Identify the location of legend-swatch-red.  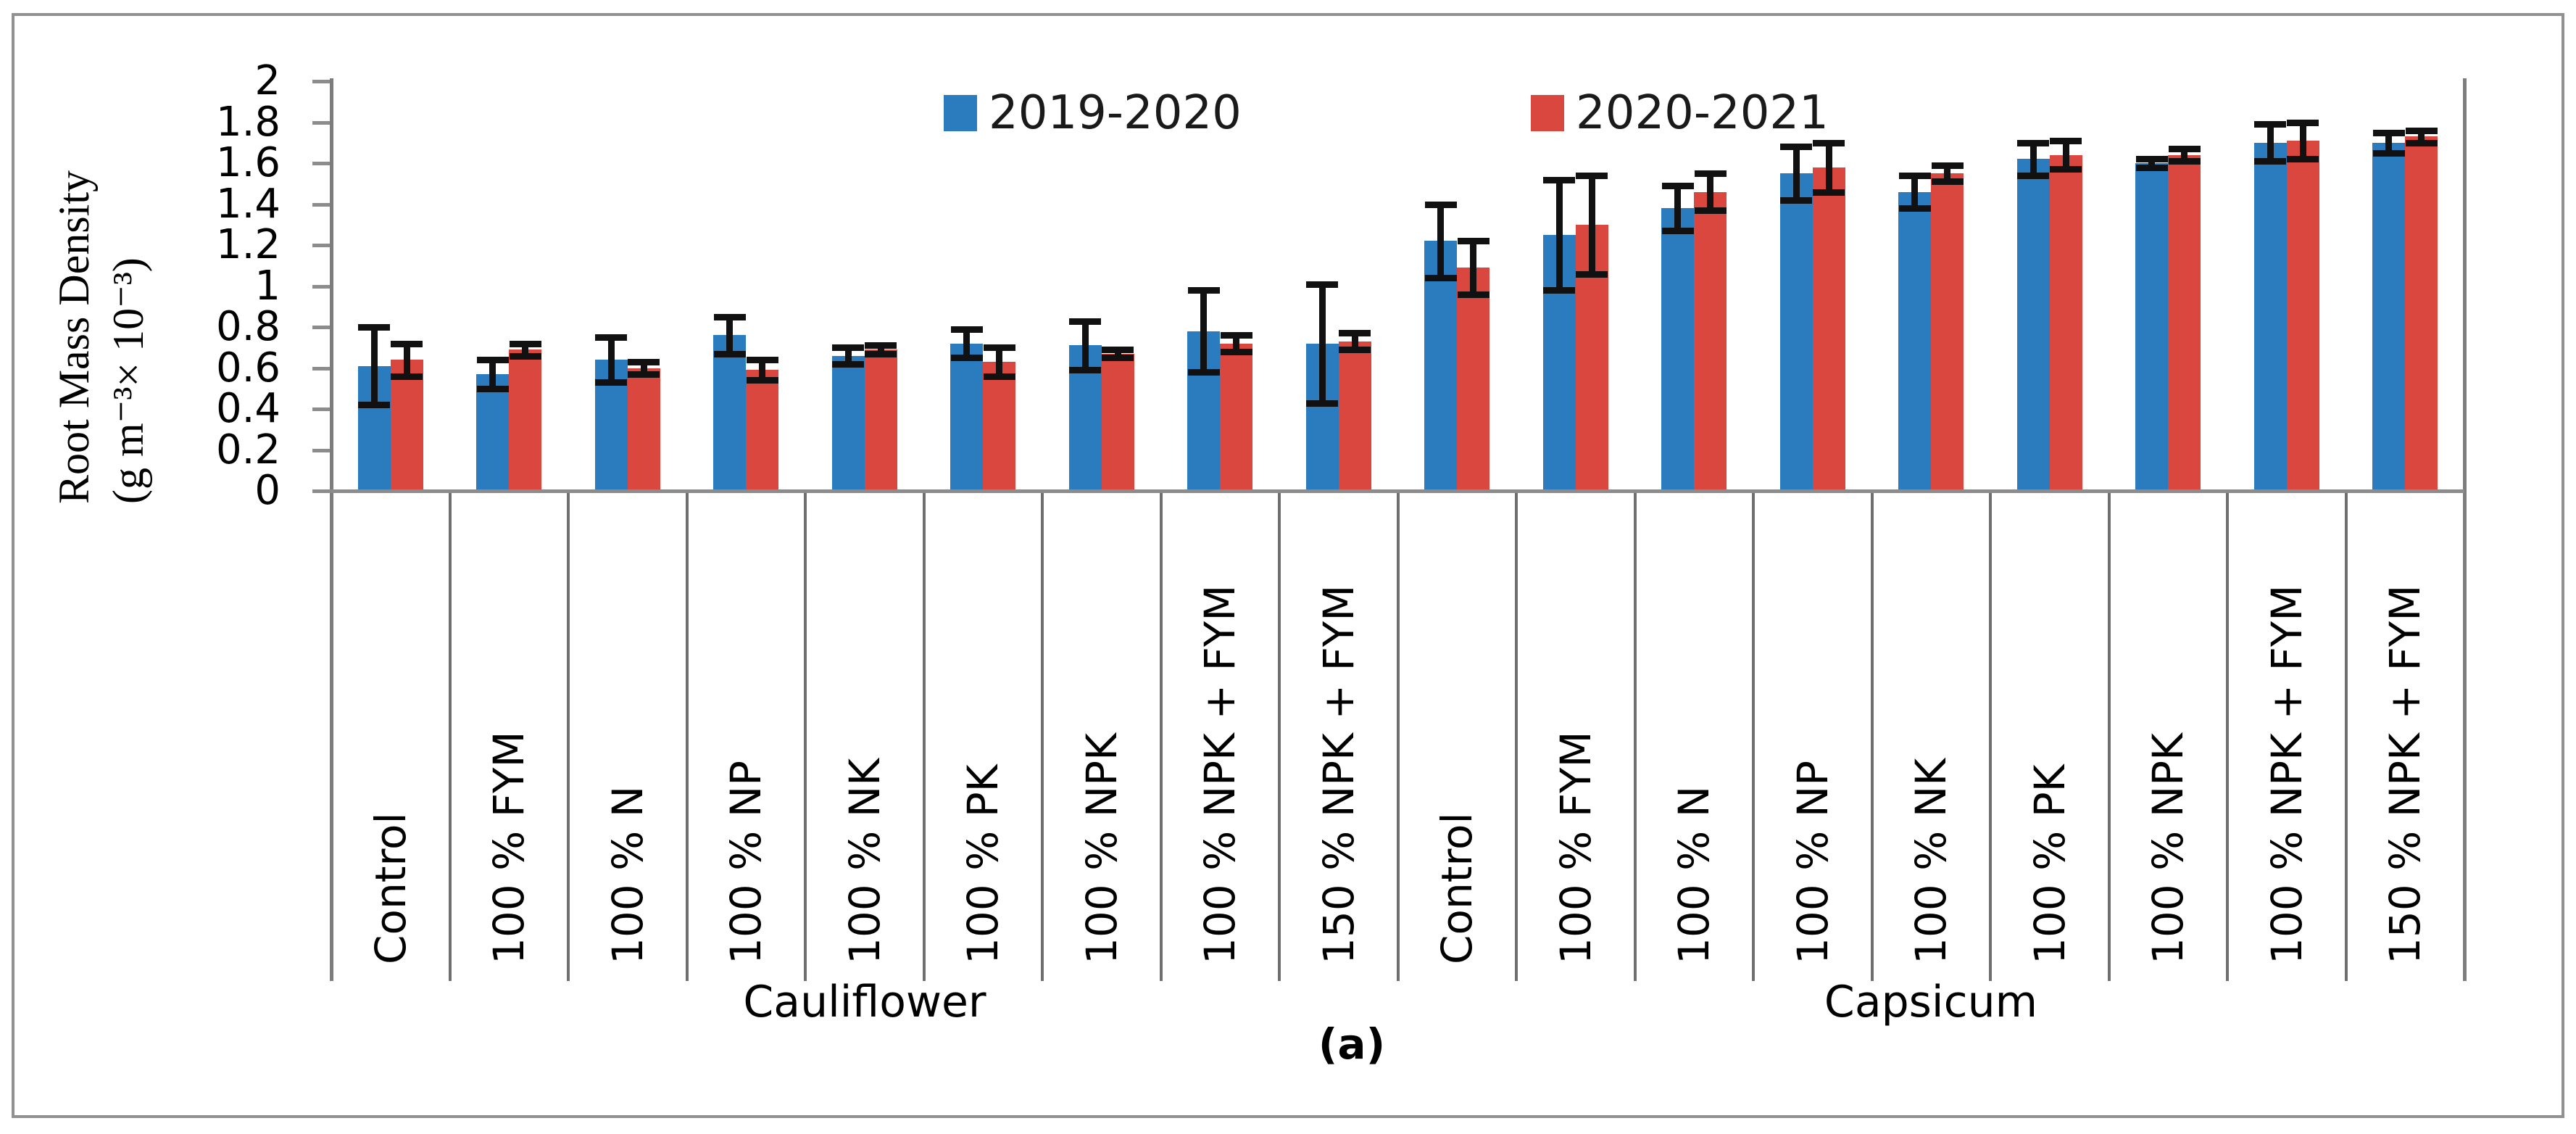
(1547, 113).